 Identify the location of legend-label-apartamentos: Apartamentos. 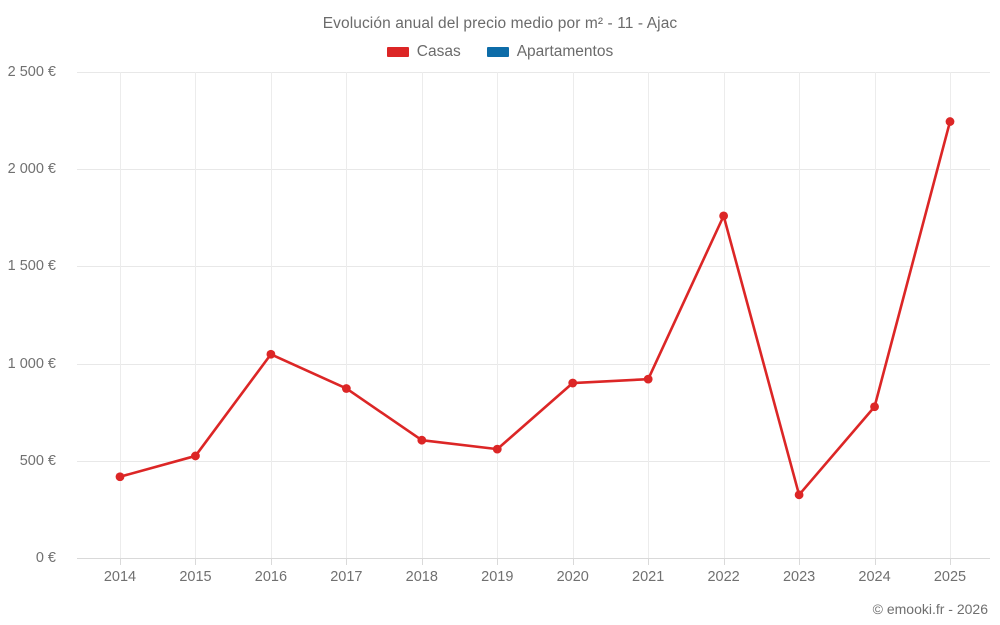
(565, 51).